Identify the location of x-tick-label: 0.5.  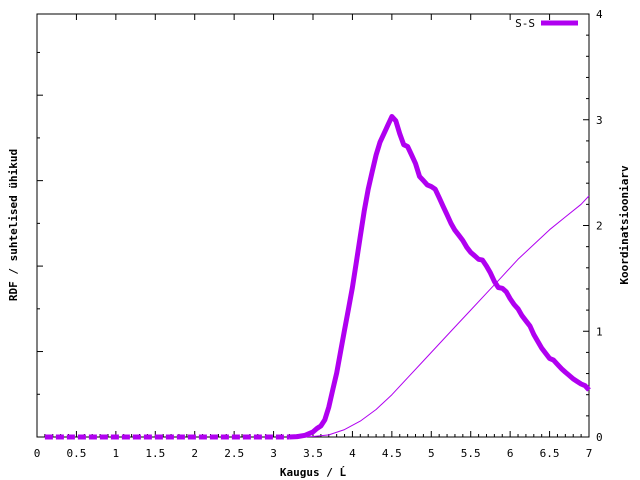
(76, 453).